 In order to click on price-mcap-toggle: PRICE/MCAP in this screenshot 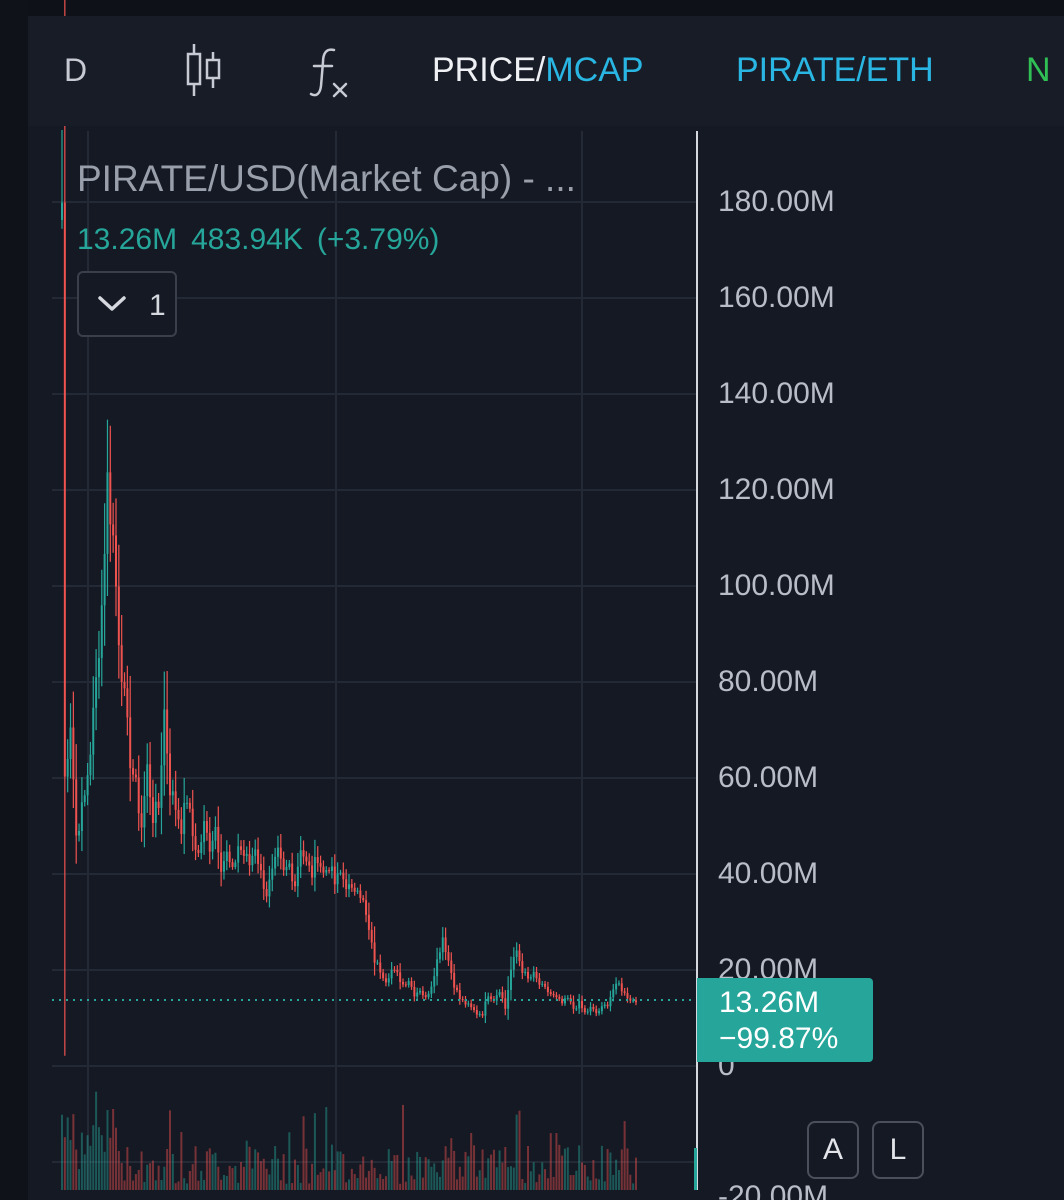, I will do `click(538, 70)`.